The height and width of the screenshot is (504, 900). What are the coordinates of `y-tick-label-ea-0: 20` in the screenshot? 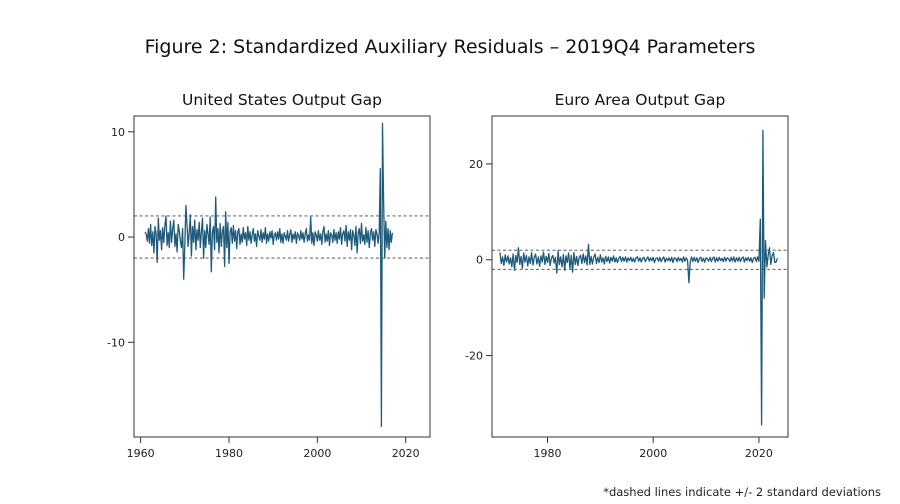 It's located at (476, 164).